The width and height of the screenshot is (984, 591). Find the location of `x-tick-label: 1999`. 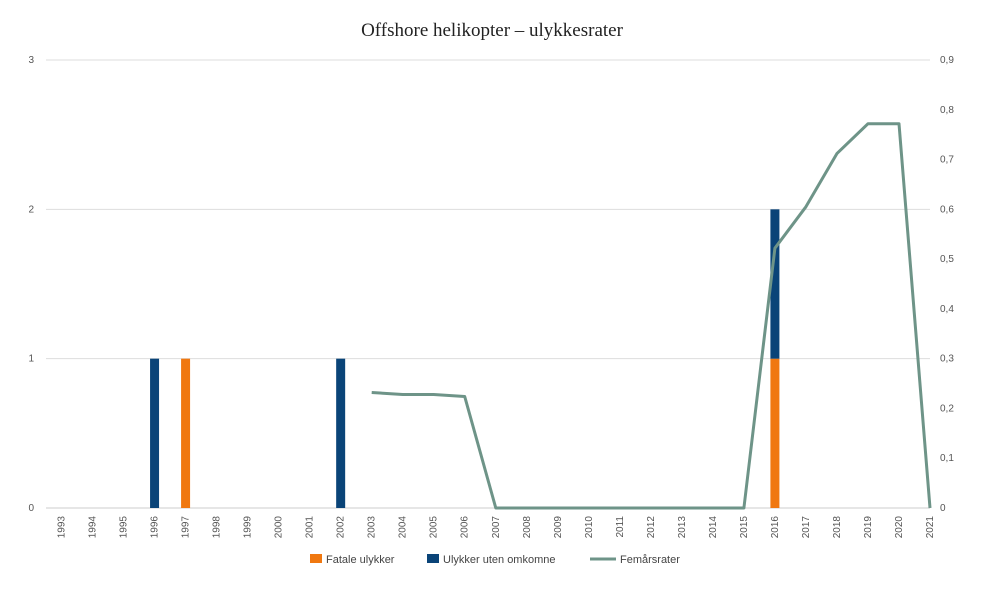

x-tick-label: 1999 is located at coordinates (248, 527).